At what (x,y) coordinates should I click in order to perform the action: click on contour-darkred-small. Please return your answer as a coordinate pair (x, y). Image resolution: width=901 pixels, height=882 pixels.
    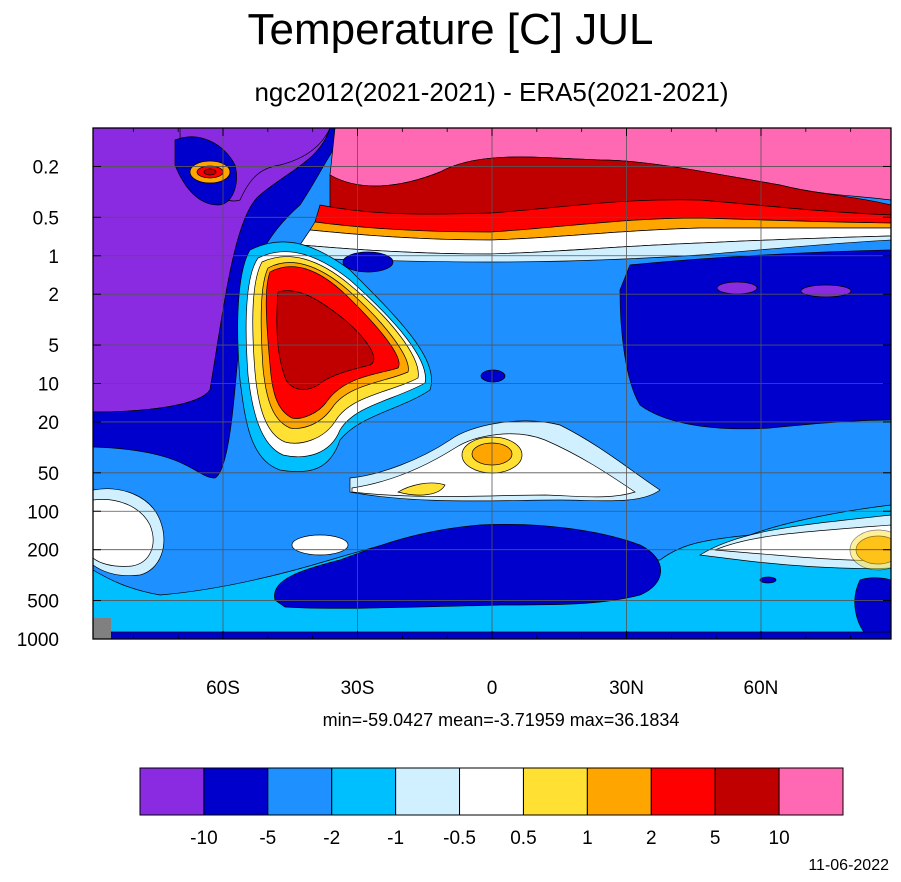
    Looking at the image, I should click on (210, 172).